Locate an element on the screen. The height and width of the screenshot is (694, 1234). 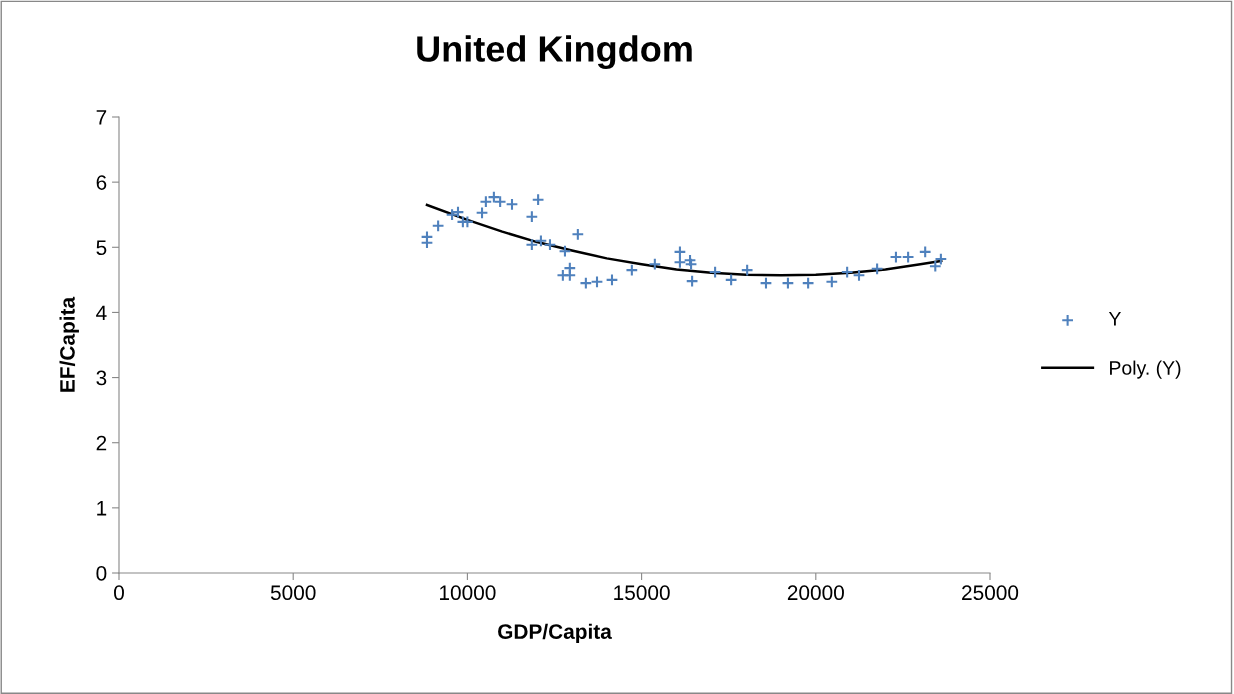
x-tick-label: 5000 is located at coordinates (293, 593).